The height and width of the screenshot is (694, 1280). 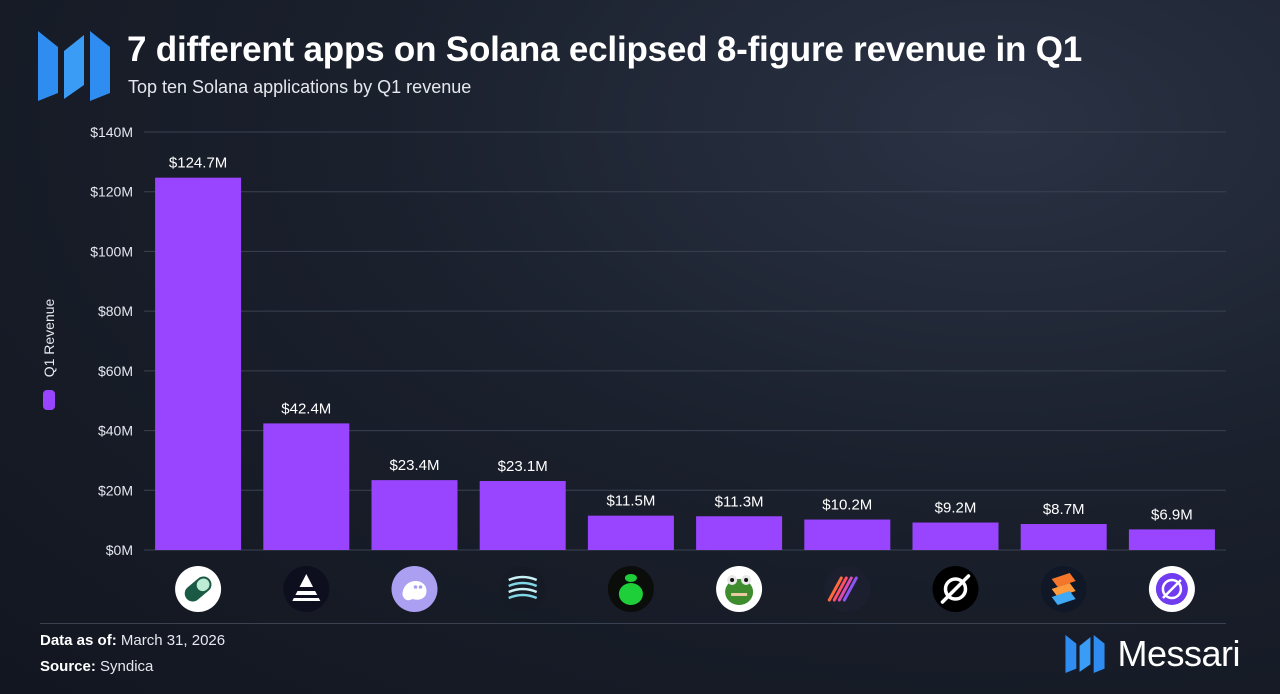 I want to click on diagonal-stripes-icon, so click(x=847, y=589).